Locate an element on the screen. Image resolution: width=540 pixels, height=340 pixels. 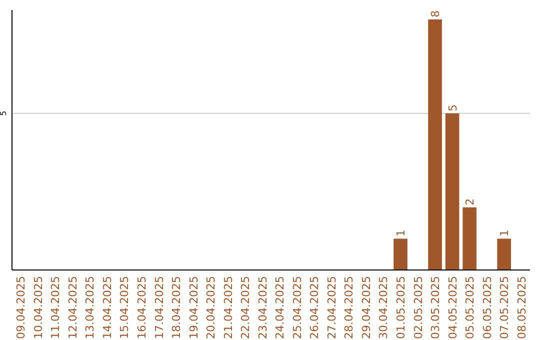
x-tick-label: 04.05.2025 is located at coordinates (453, 307).